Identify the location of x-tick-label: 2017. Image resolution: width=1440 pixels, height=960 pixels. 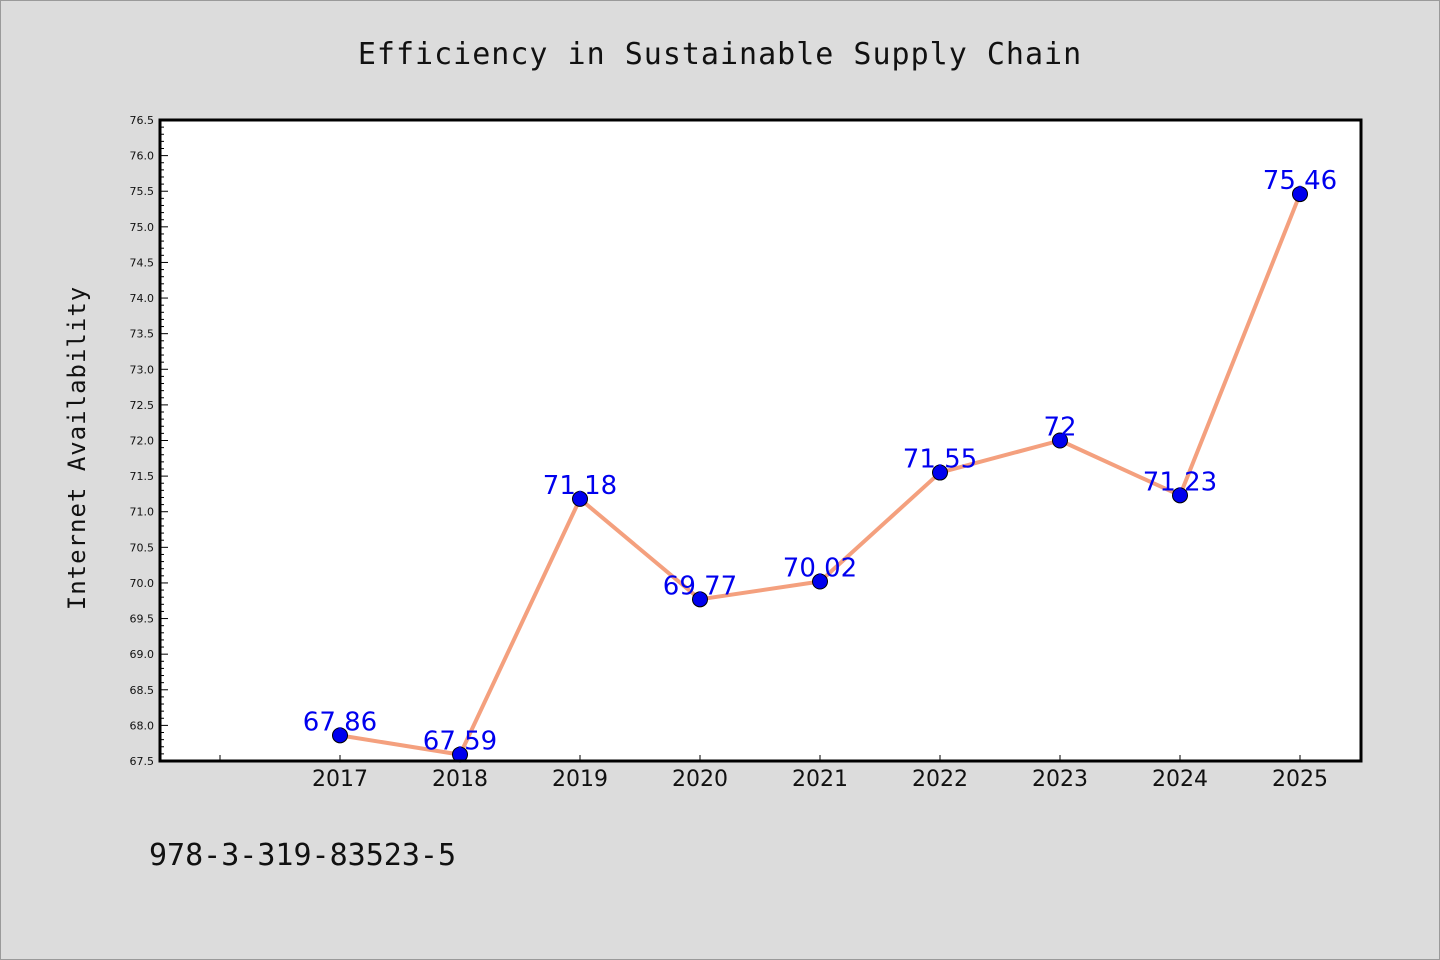
(340, 779).